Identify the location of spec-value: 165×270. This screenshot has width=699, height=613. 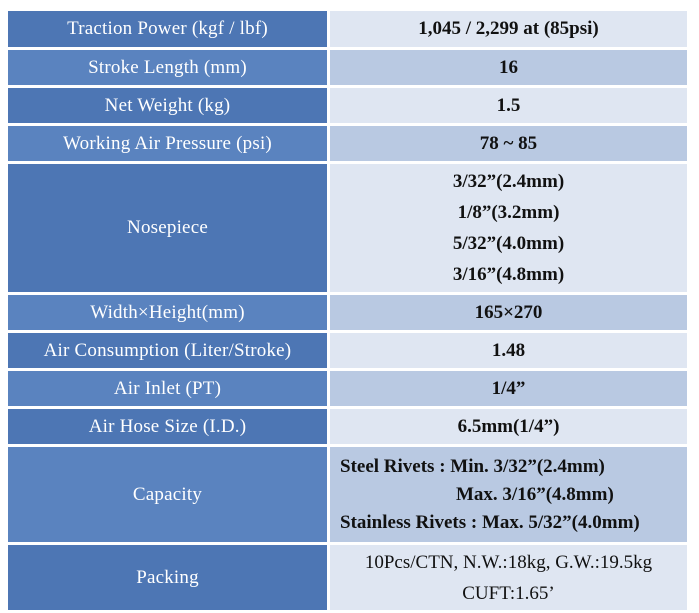
(508, 312).